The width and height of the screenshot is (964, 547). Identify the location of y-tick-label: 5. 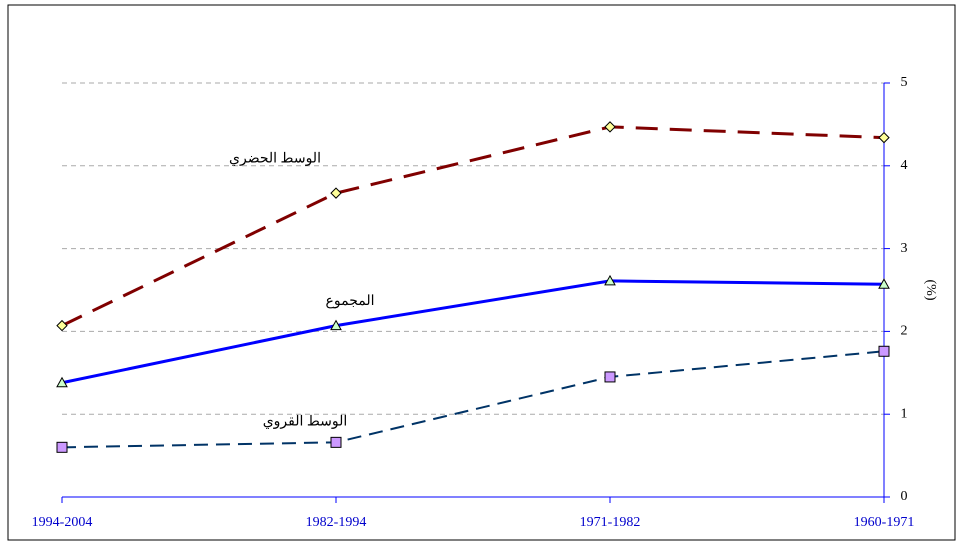
(904, 82).